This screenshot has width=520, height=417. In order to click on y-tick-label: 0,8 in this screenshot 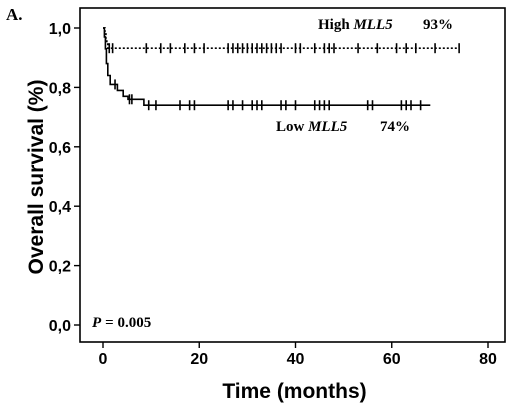, I will do `click(60, 88)`.